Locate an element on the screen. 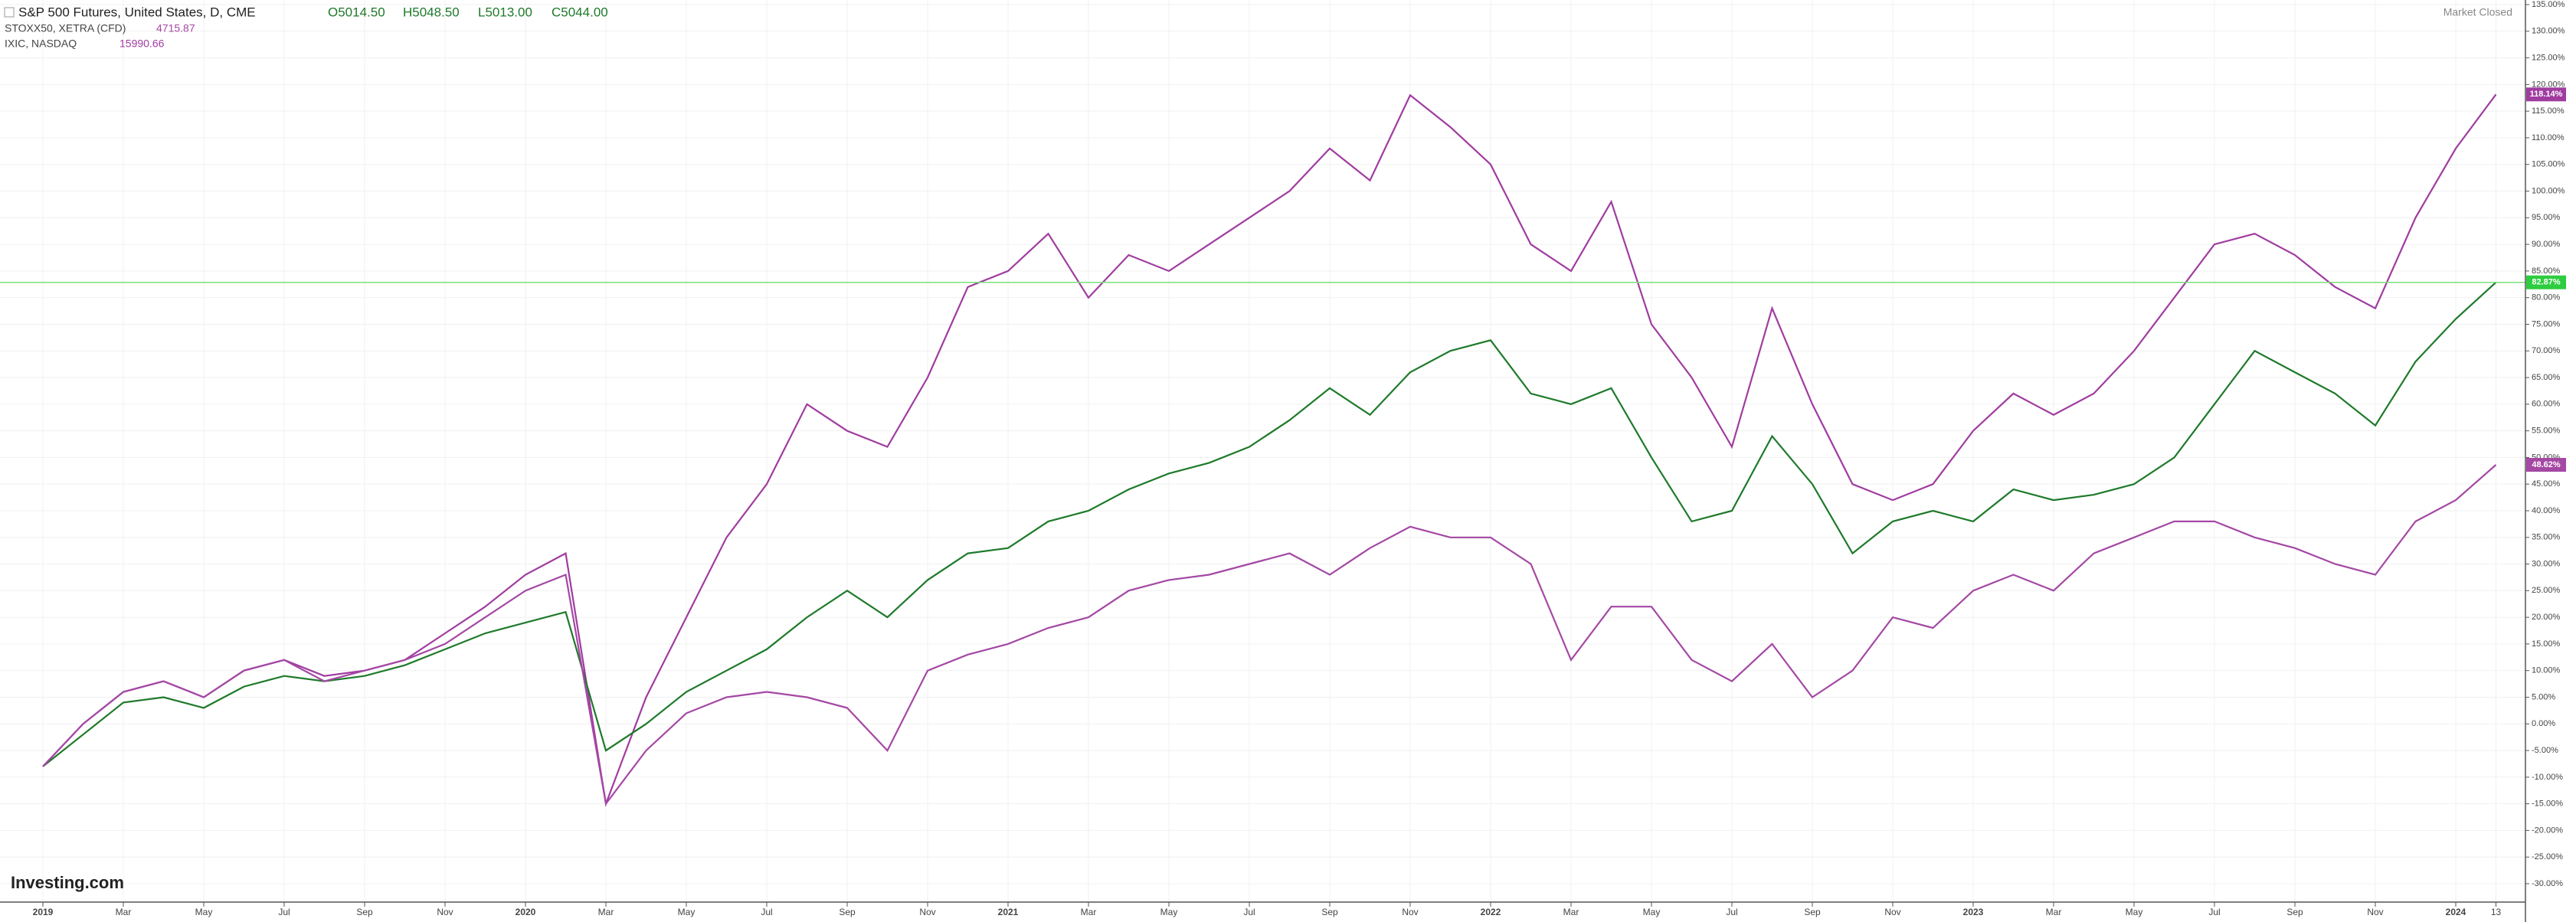  y-tick-label: -10.00% is located at coordinates (2547, 777).